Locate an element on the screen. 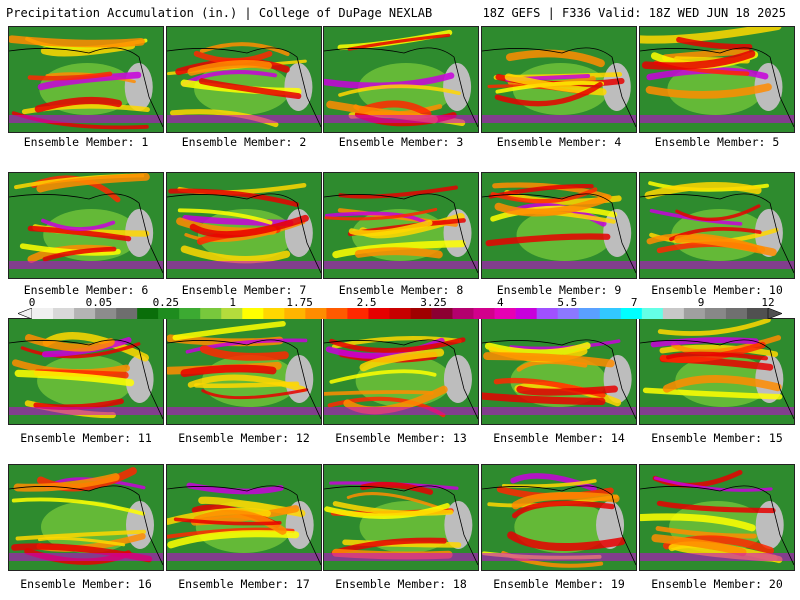 The width and height of the screenshot is (800, 600). colorbar-low-arrow is located at coordinates (25, 313).